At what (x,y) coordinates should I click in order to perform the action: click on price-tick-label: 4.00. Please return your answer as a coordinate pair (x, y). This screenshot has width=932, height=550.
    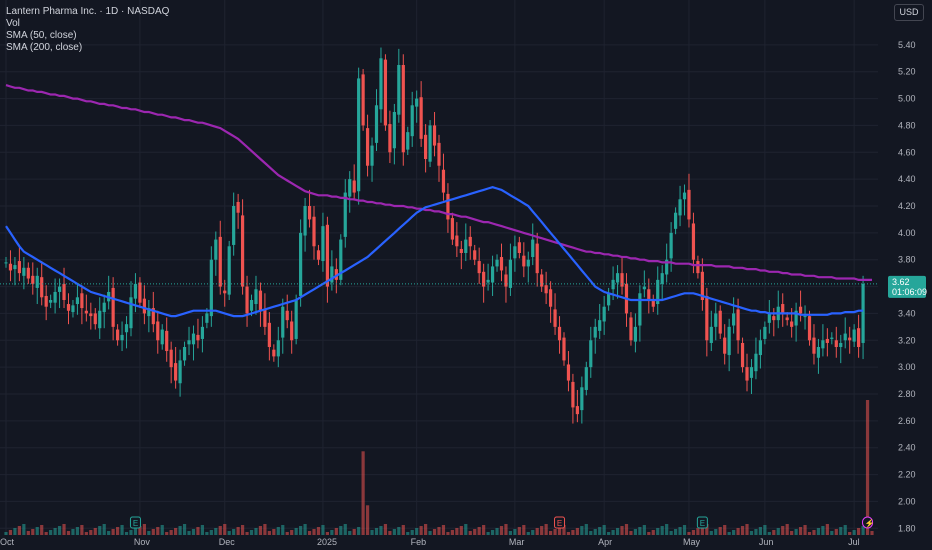
    Looking at the image, I should click on (907, 233).